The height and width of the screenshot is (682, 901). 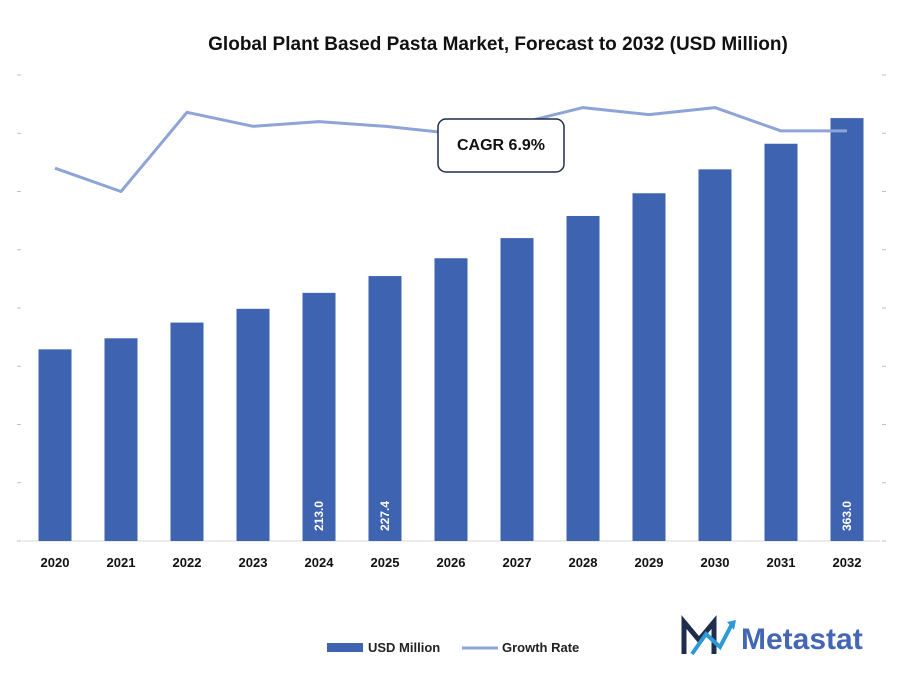 I want to click on legend-label-usd-million: USD Million, so click(x=404, y=647).